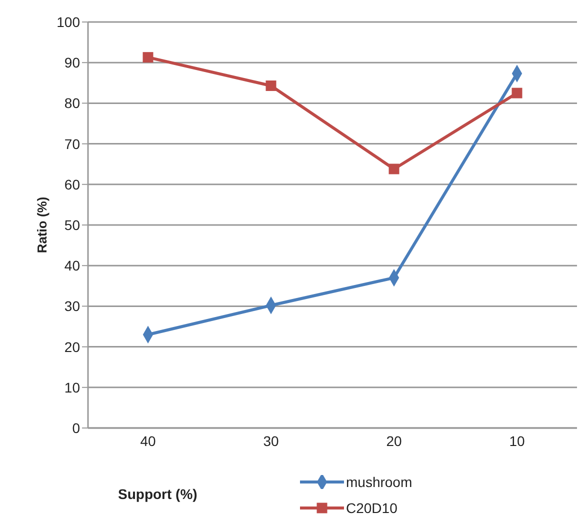 This screenshot has height=532, width=579. What do you see at coordinates (372, 508) in the screenshot?
I see `legend-label: C20D10` at bounding box center [372, 508].